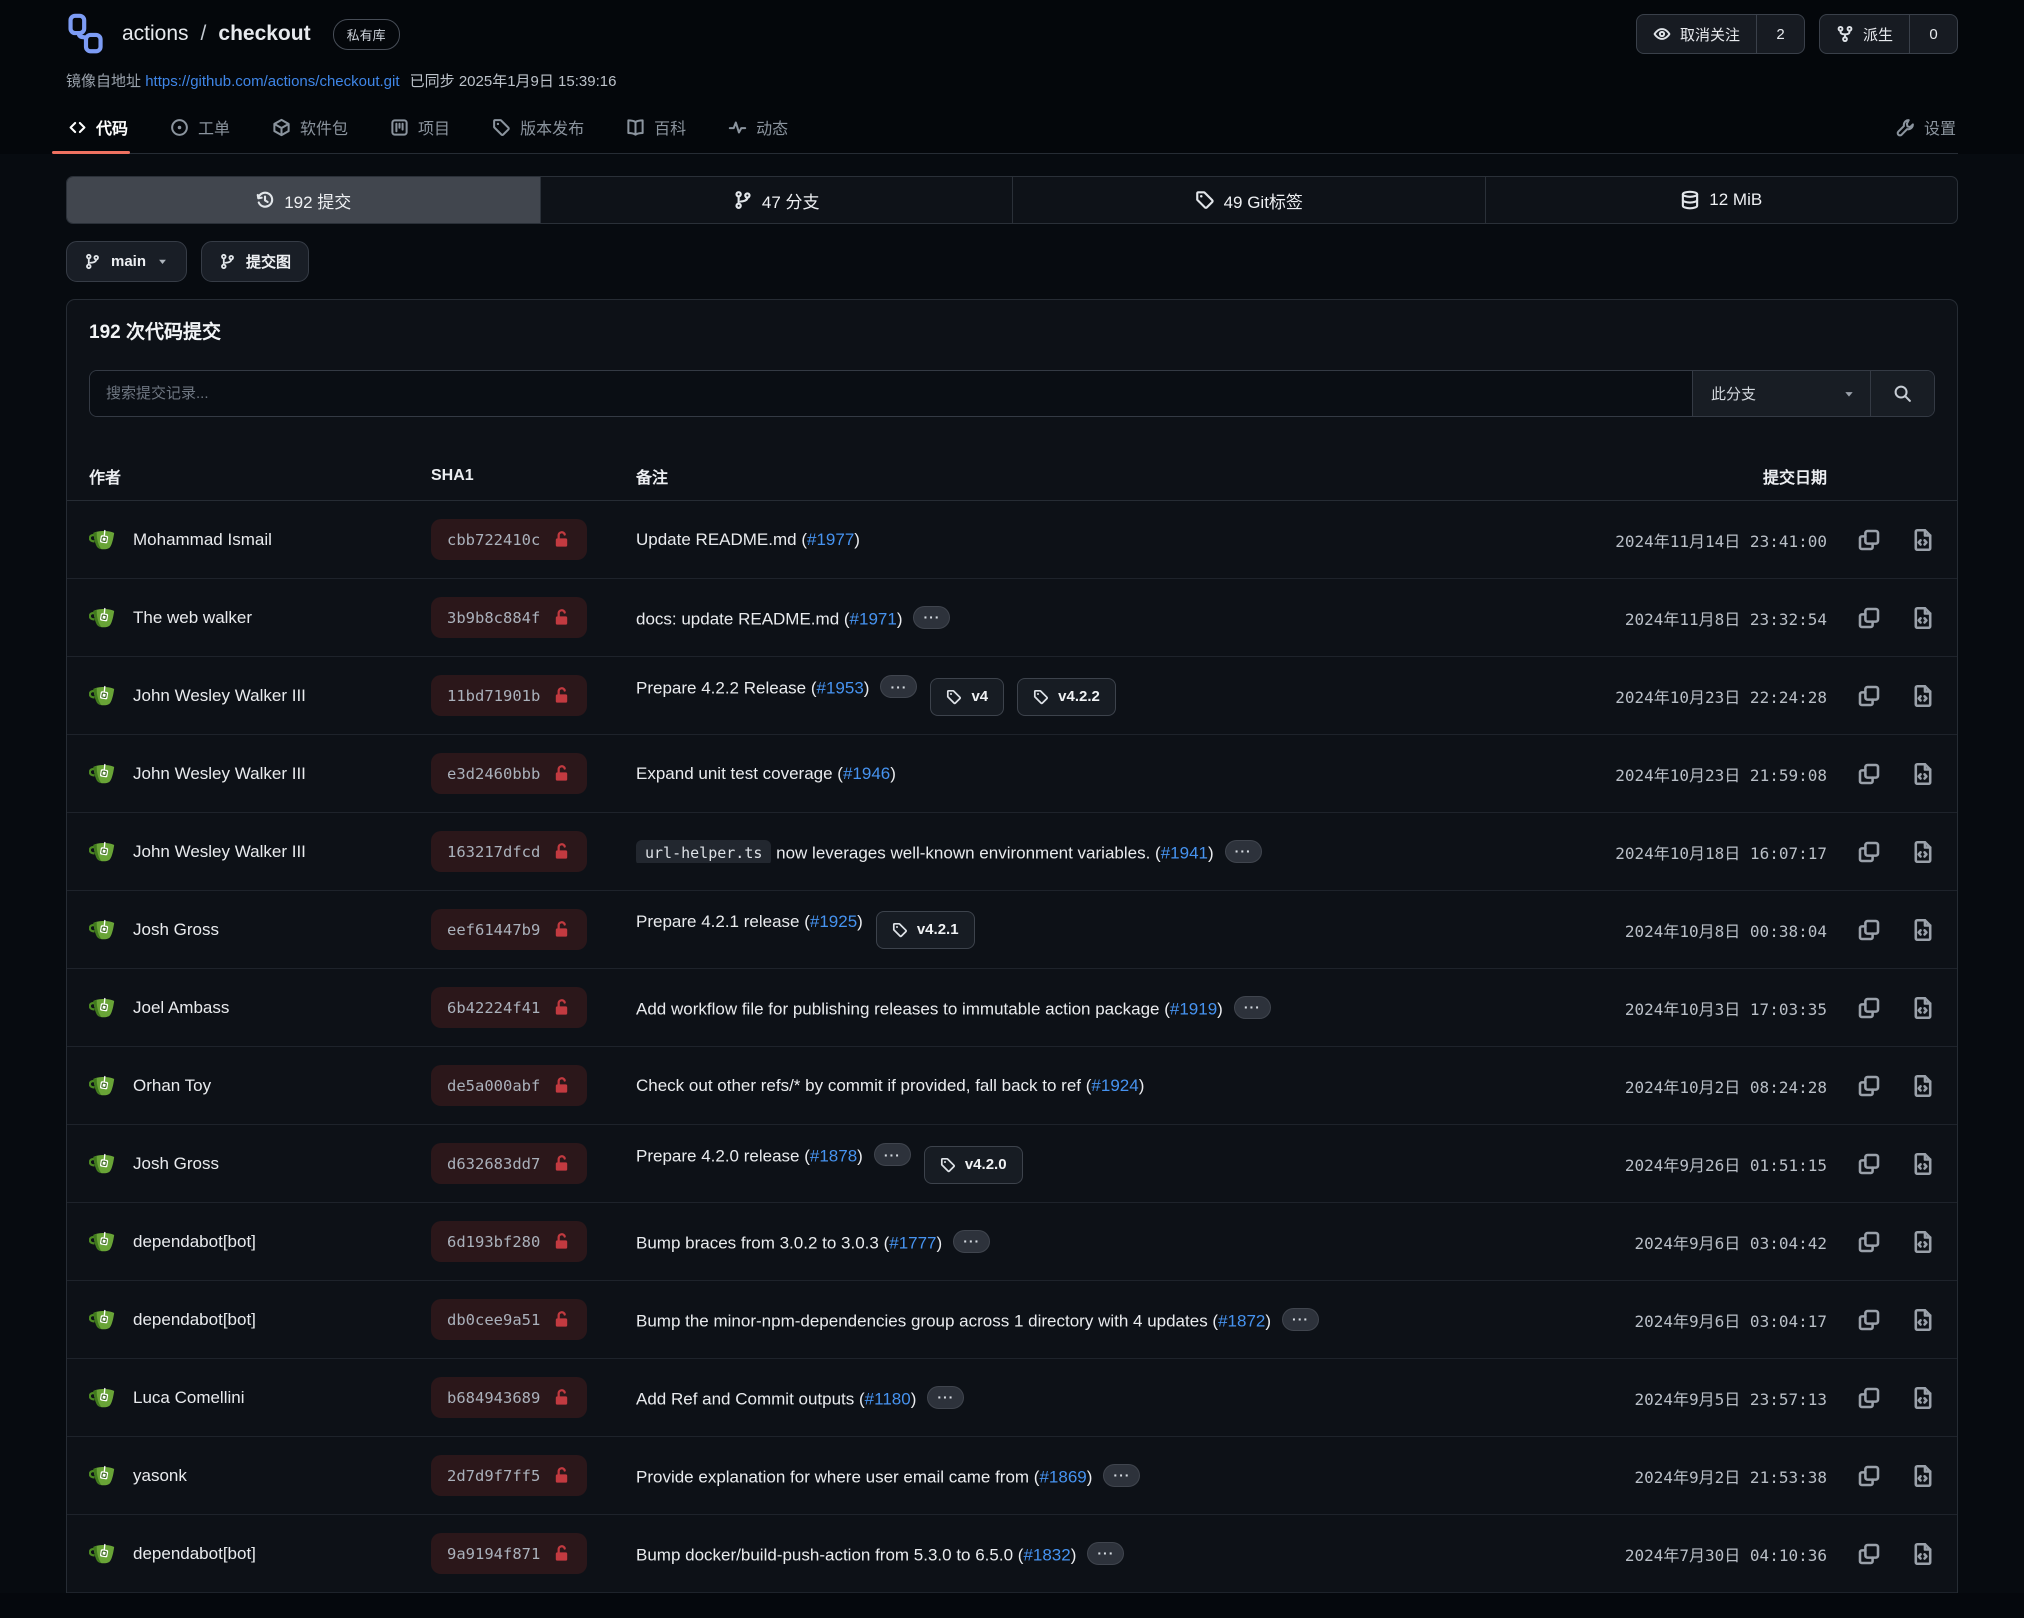  What do you see at coordinates (1933, 34) in the screenshot?
I see `fork-count: 0` at bounding box center [1933, 34].